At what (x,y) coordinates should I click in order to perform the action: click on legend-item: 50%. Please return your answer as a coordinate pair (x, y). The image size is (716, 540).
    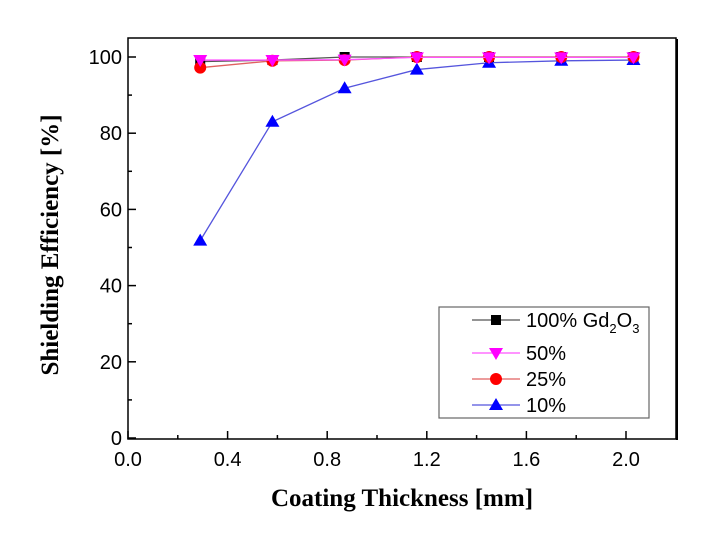
    Looking at the image, I should click on (519, 354).